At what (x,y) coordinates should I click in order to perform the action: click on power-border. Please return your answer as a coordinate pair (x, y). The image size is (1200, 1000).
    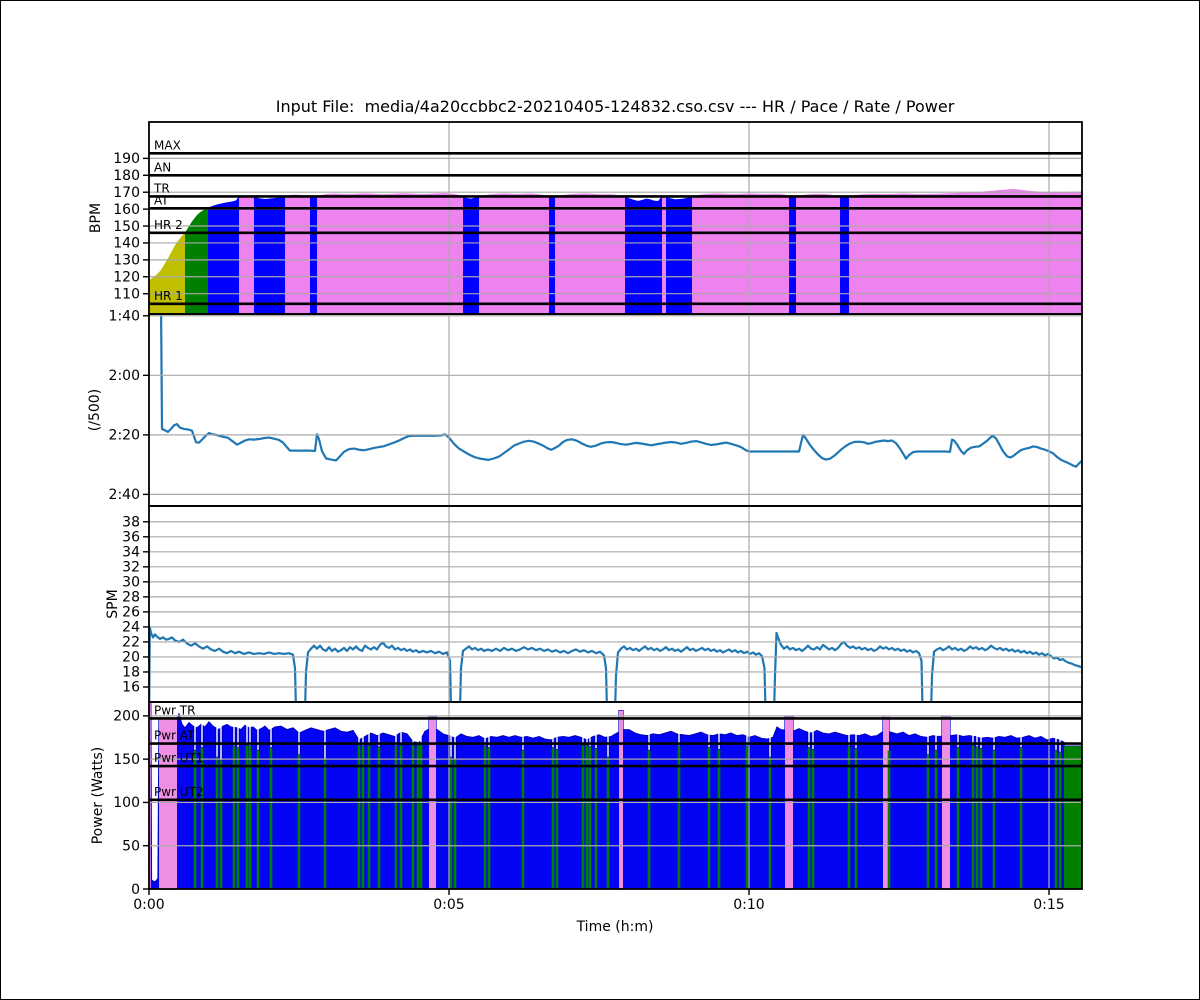
    Looking at the image, I should click on (615, 795).